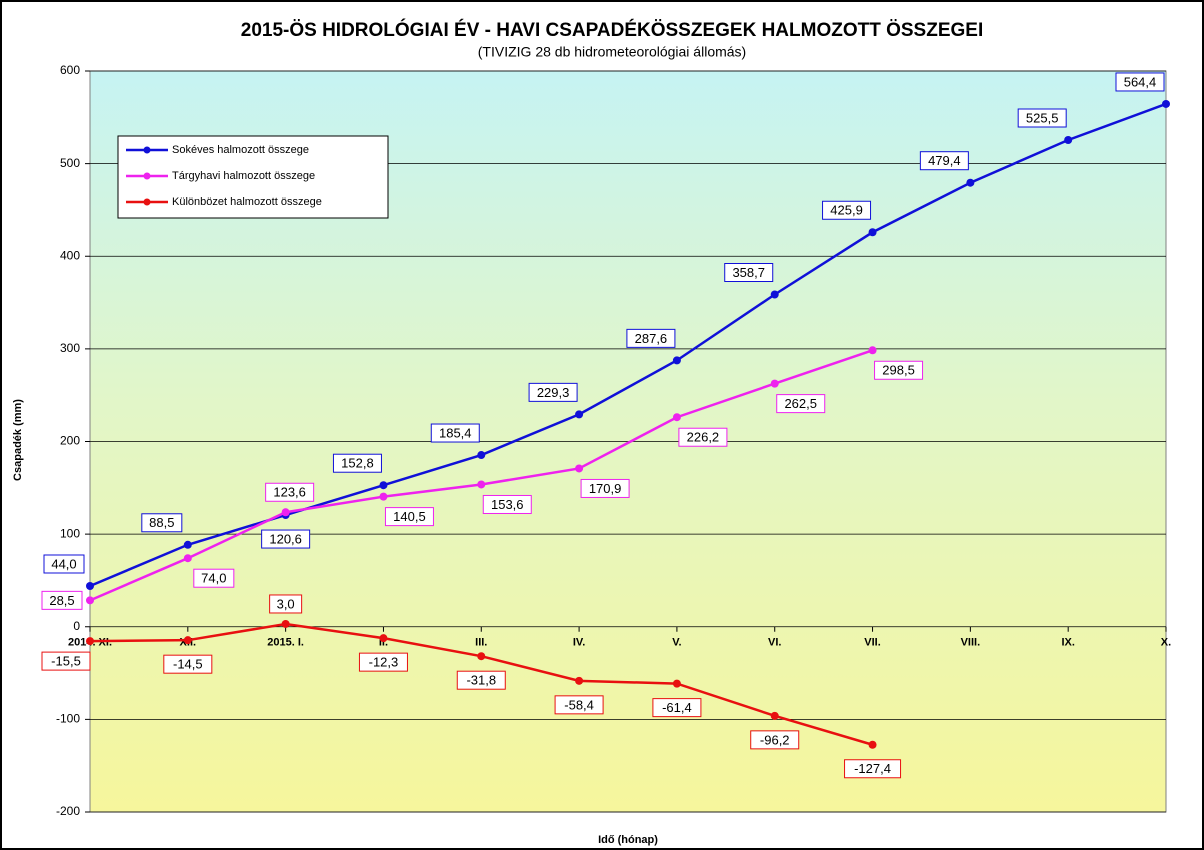  I want to click on y-tick-label: -200, so click(68, 811).